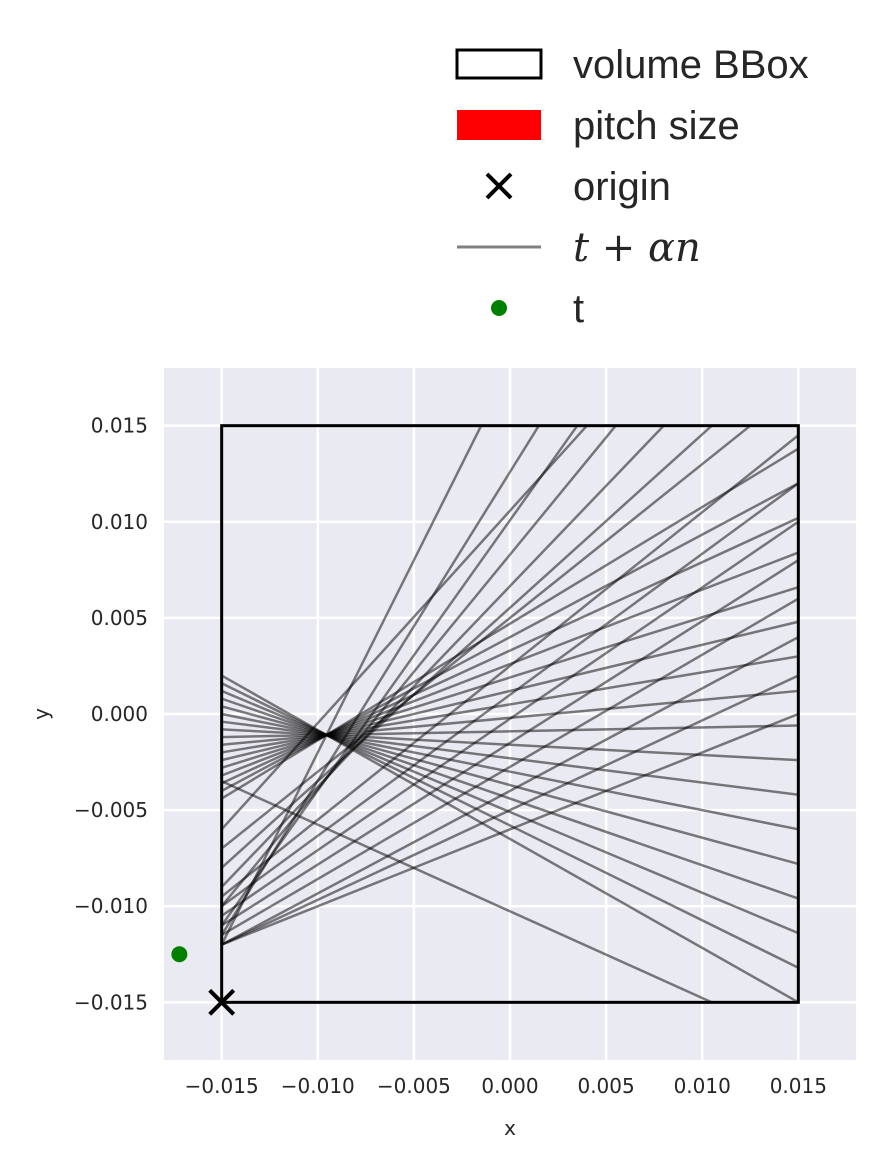  What do you see at coordinates (119, 714) in the screenshot?
I see `y-tick-label: 0.000` at bounding box center [119, 714].